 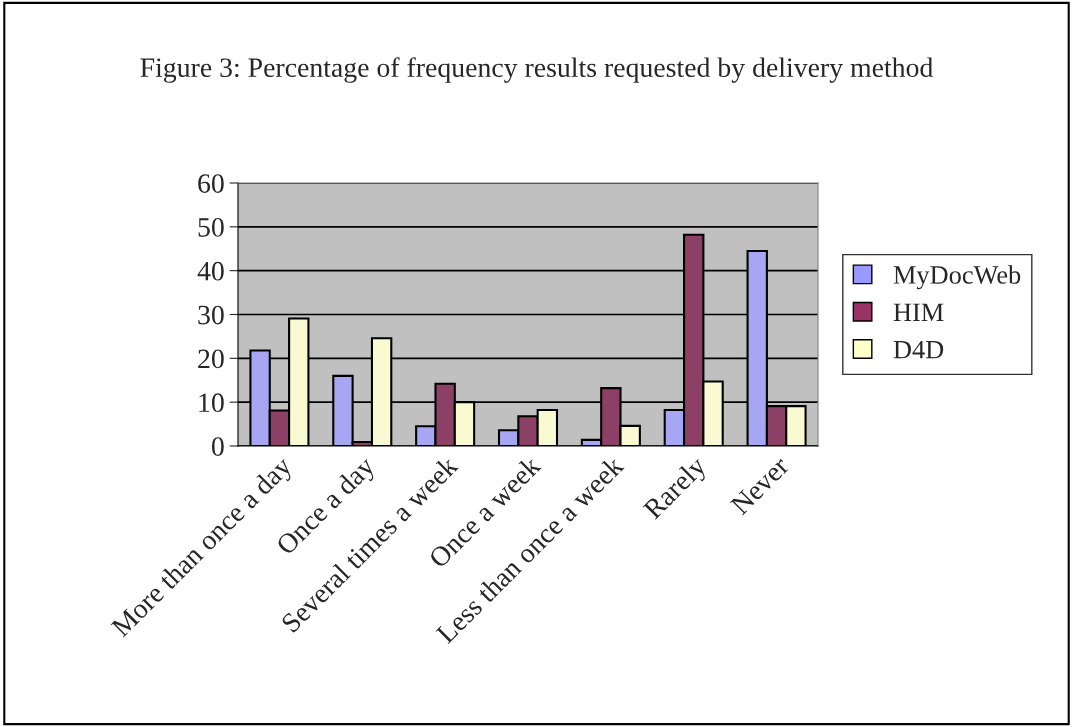 What do you see at coordinates (918, 349) in the screenshot?
I see `legend-label: D4D` at bounding box center [918, 349].